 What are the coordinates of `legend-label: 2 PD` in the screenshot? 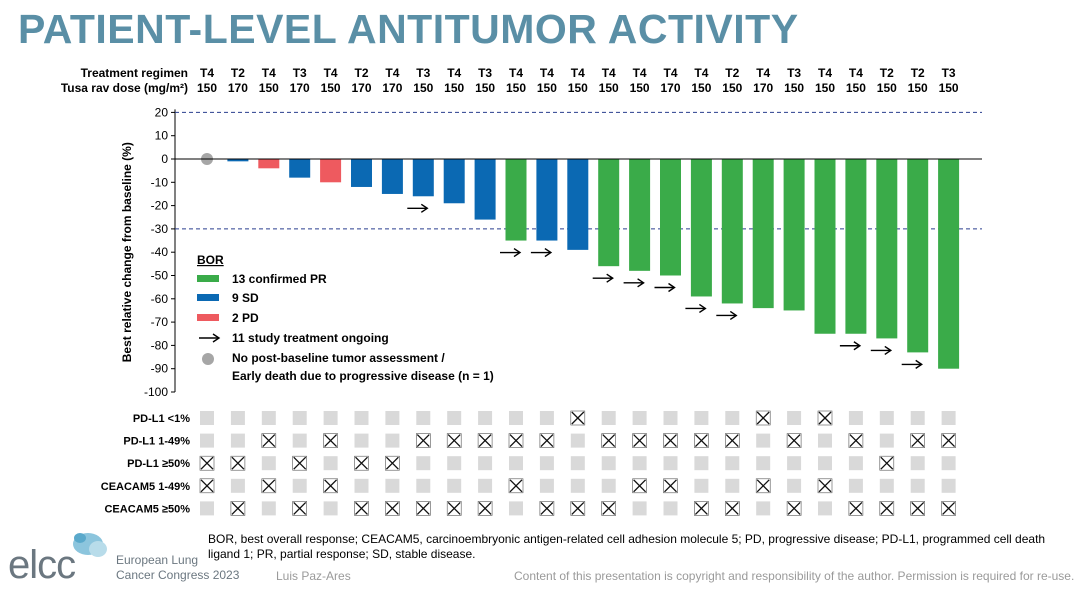 It's located at (245, 318).